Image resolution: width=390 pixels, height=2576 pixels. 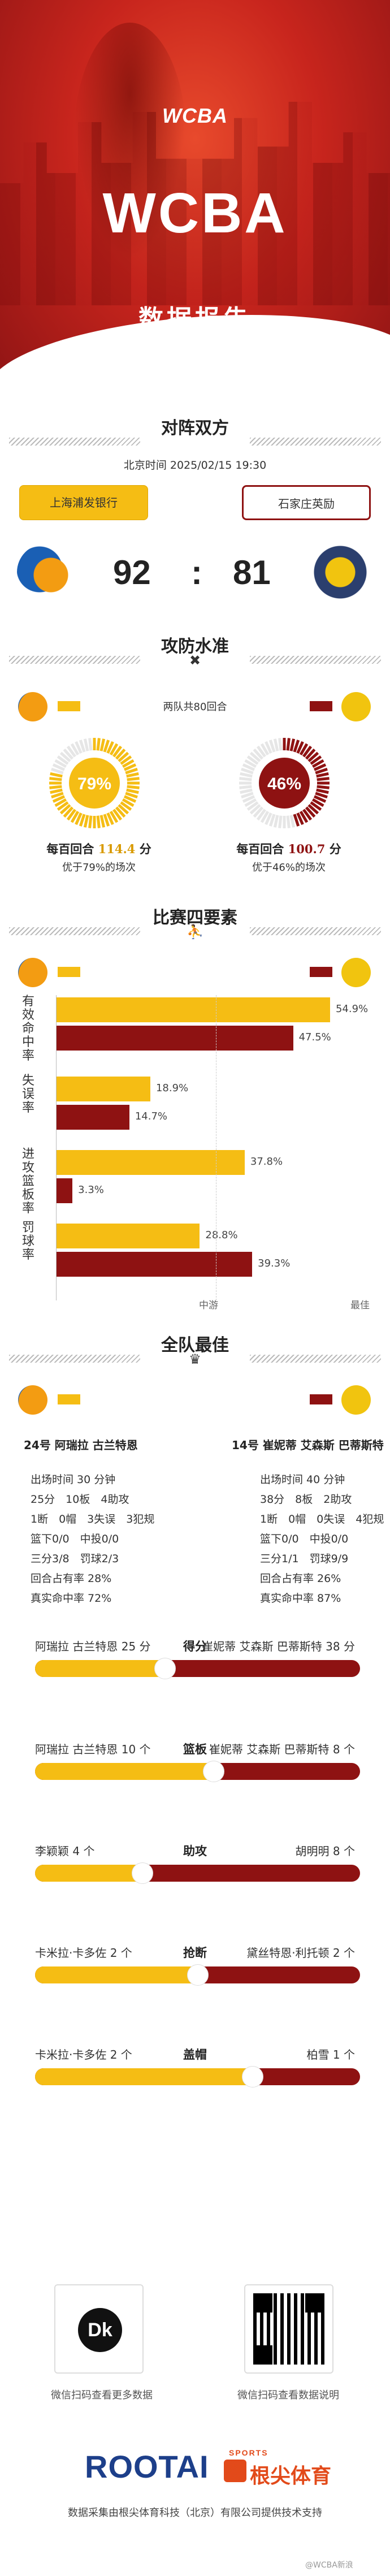 What do you see at coordinates (71, 1578) in the screenshot?
I see `player-stat-line: 回合占有率 28%` at bounding box center [71, 1578].